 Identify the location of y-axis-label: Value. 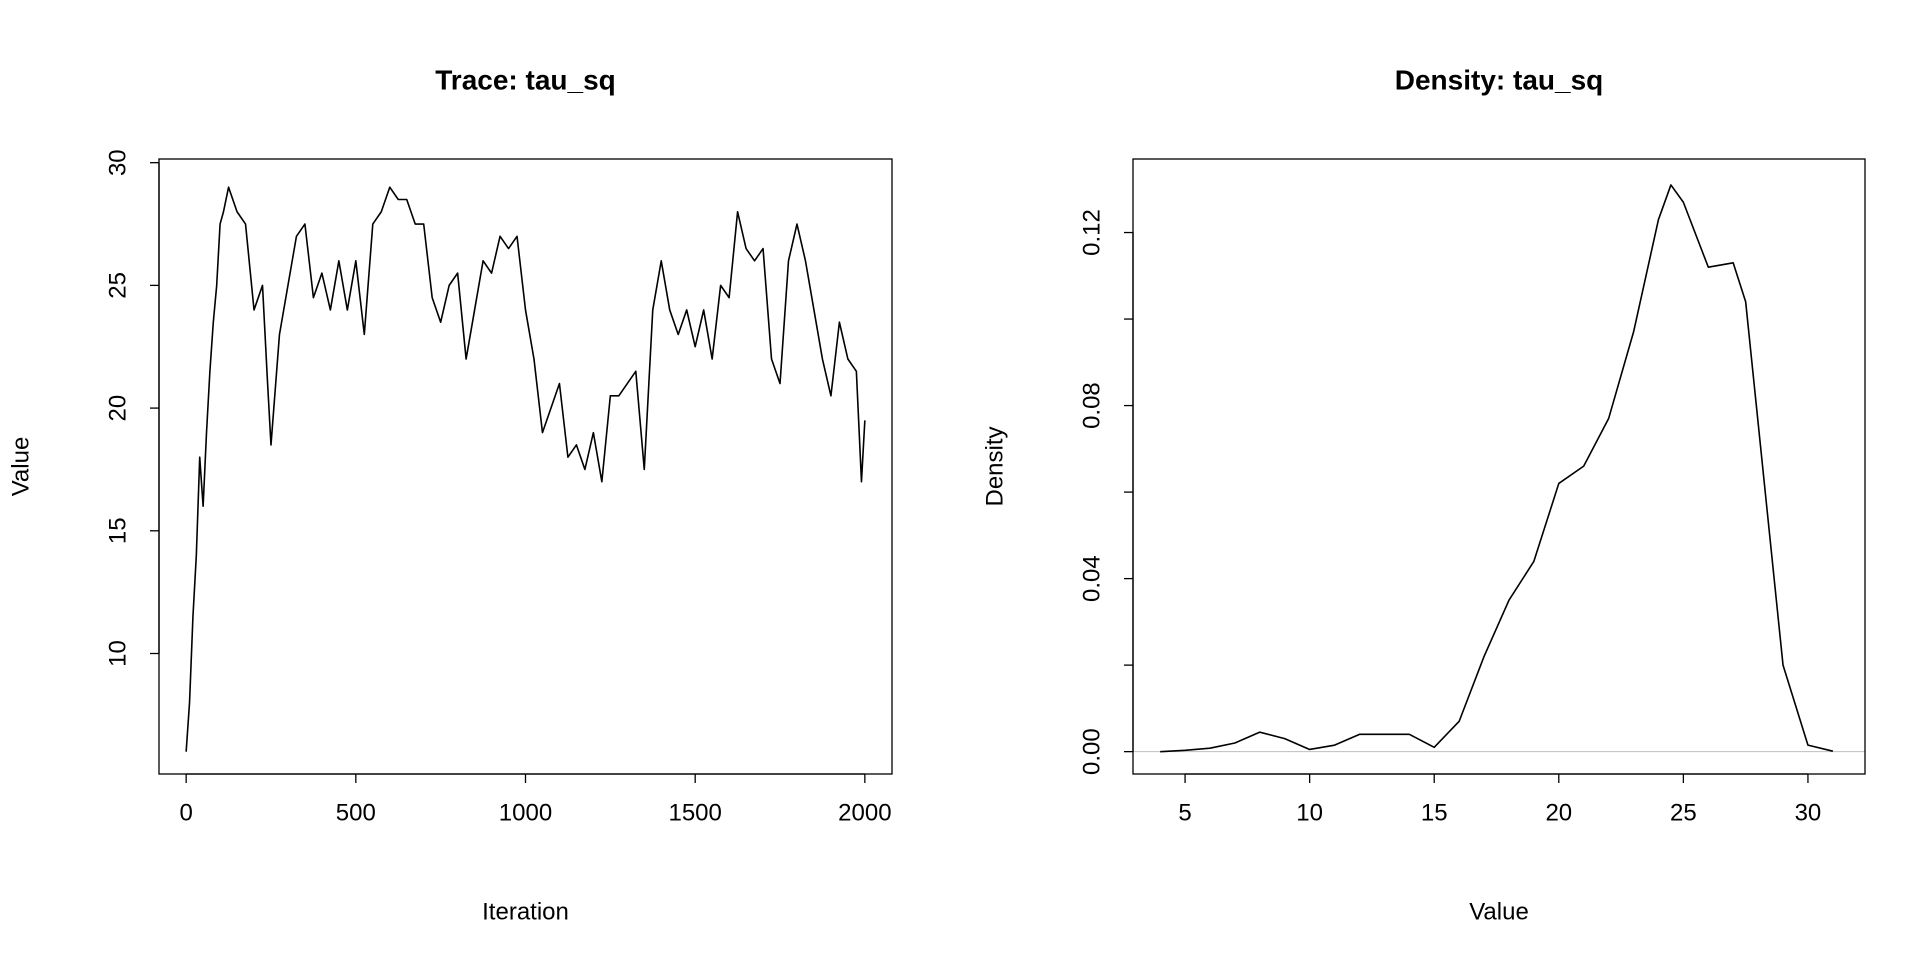
(20, 467).